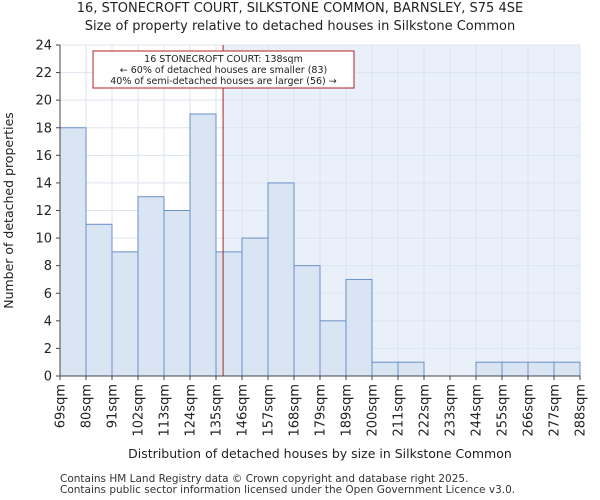 This screenshot has height=500, width=600. I want to click on x-tick-label: 255sqm, so click(503, 410).